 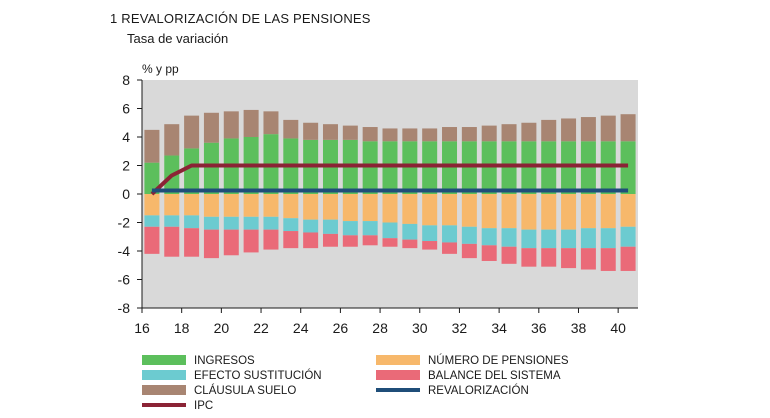 What do you see at coordinates (164, 405) in the screenshot?
I see `legend-swatch-ipc` at bounding box center [164, 405].